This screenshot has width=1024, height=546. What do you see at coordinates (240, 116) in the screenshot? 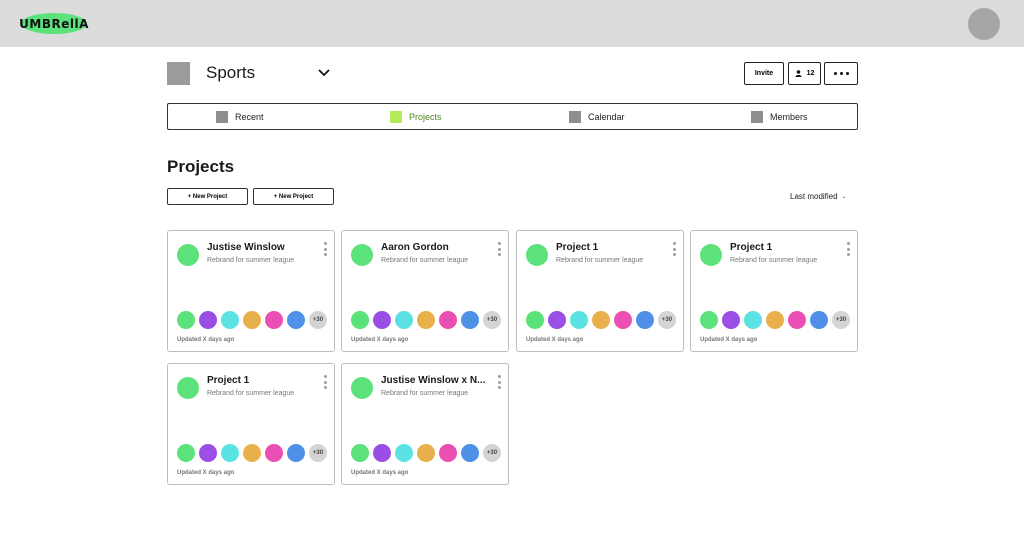
I see `tab-recent: Recent` at bounding box center [240, 116].